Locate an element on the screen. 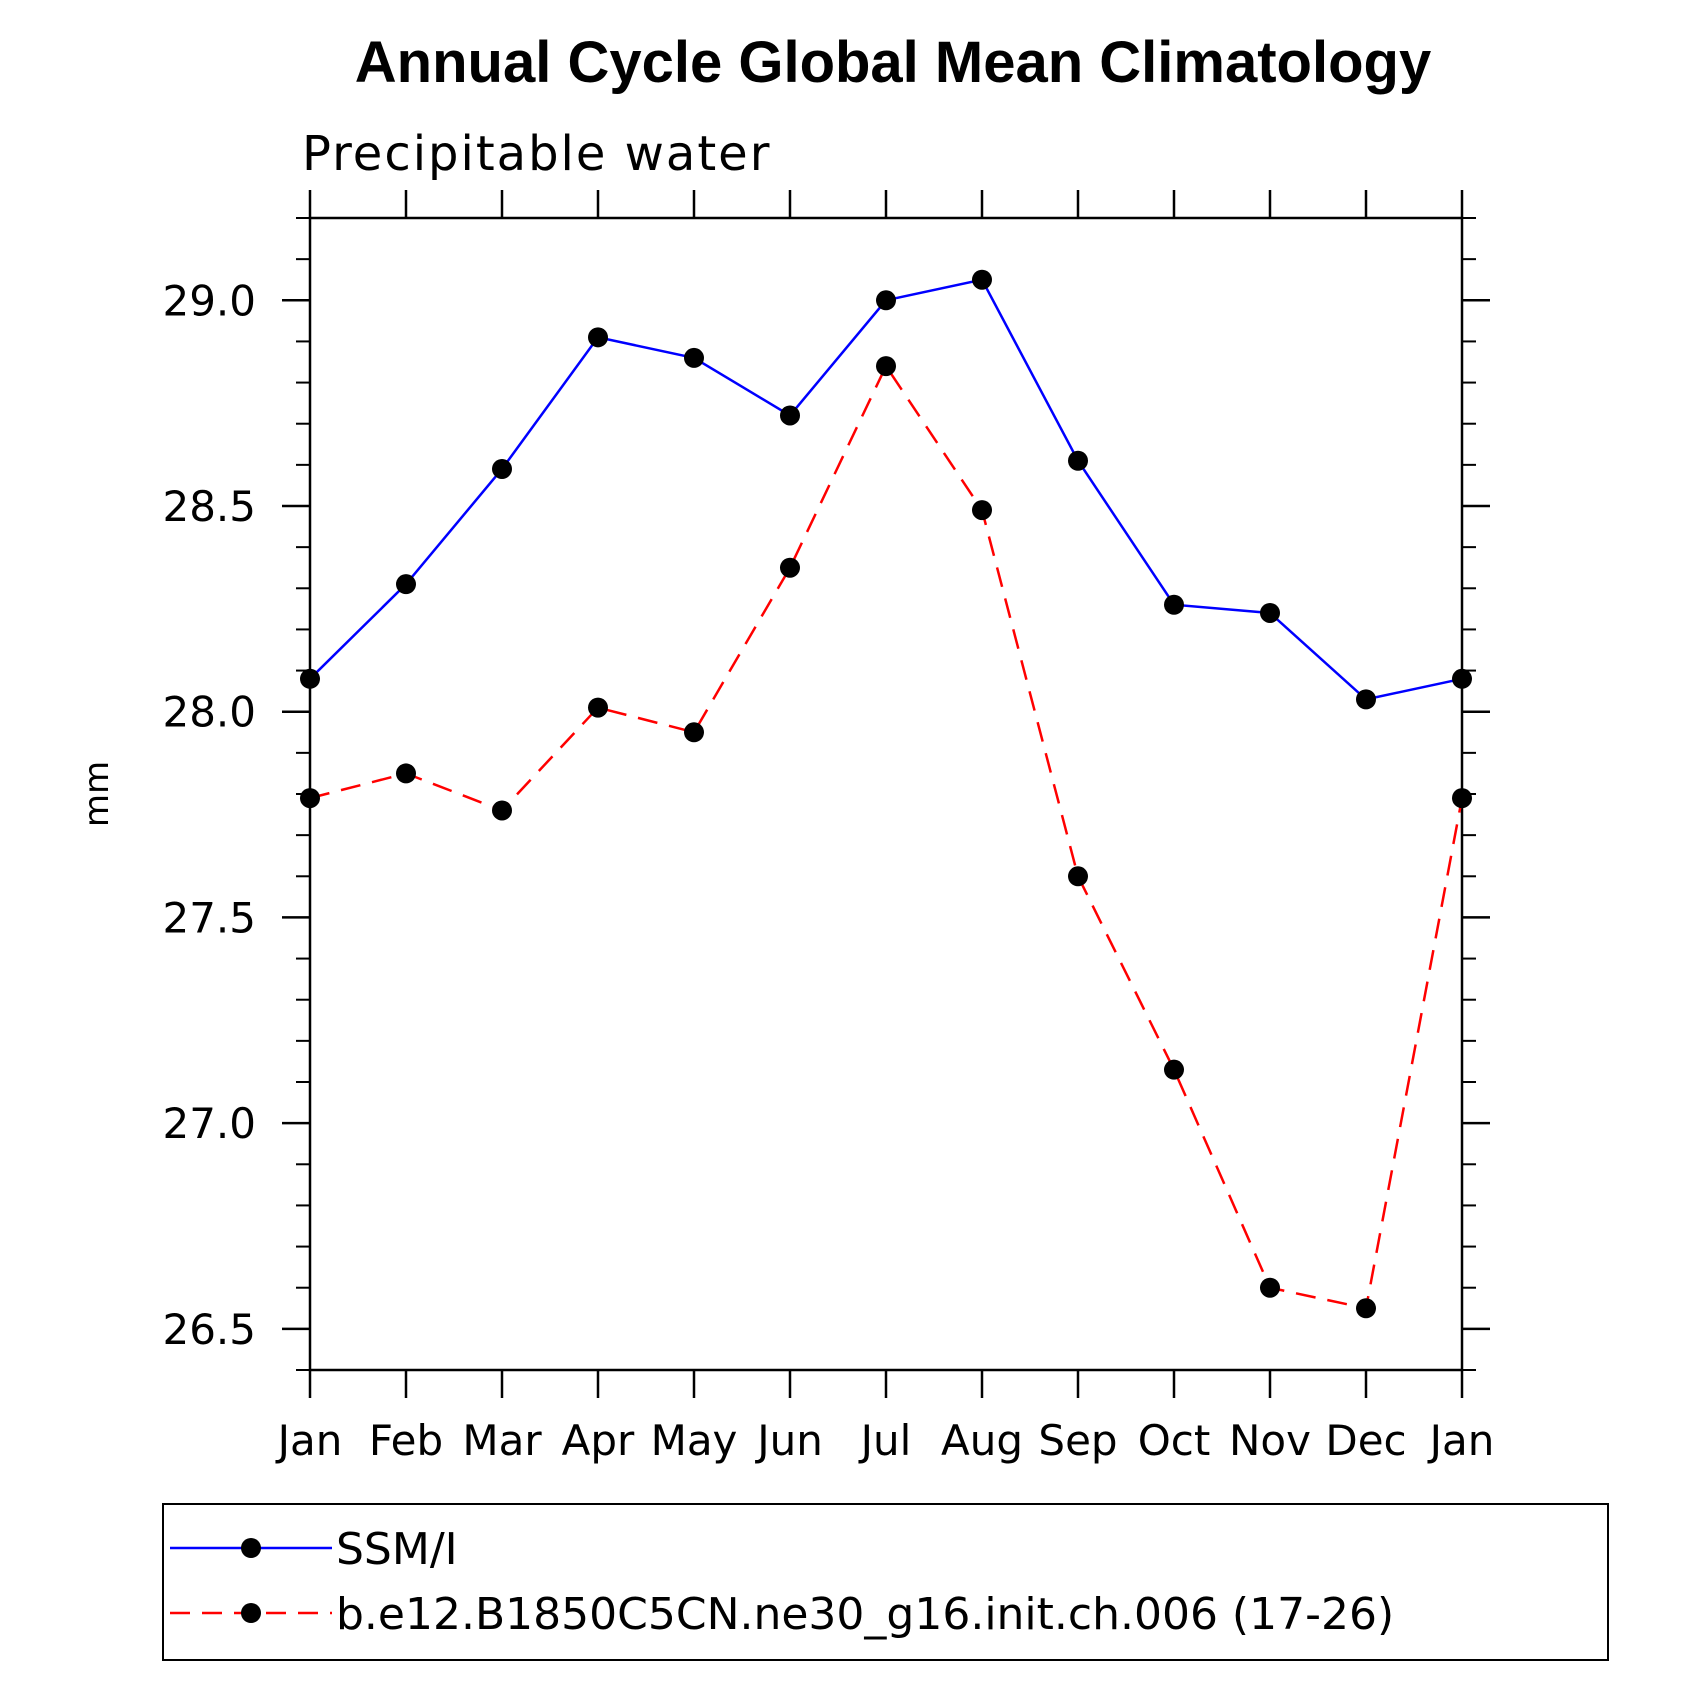 The width and height of the screenshot is (1681, 1681). x-tick-label: Feb is located at coordinates (406, 1440).